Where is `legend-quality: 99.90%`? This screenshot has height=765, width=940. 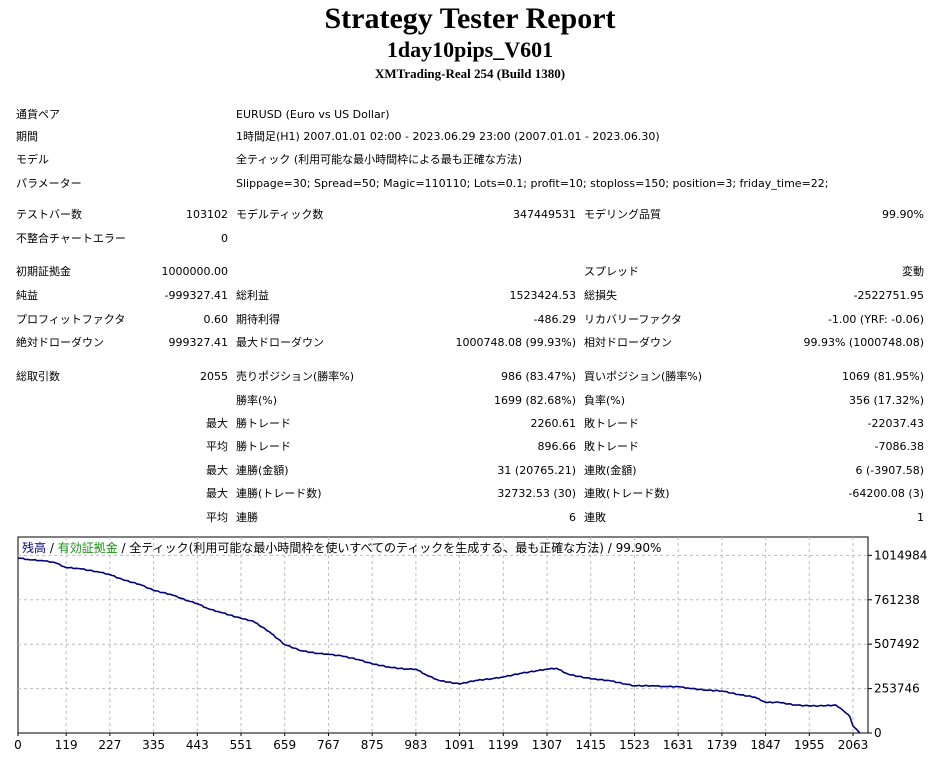
legend-quality: 99.90% is located at coordinates (639, 548).